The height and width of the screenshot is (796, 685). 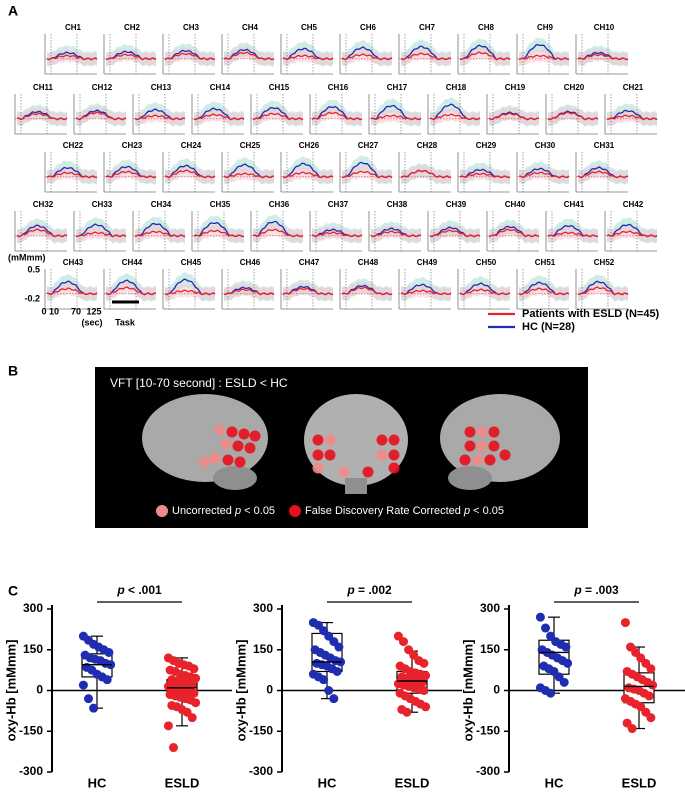 What do you see at coordinates (466, 511) in the screenshot?
I see `legend-part: p` at bounding box center [466, 511].